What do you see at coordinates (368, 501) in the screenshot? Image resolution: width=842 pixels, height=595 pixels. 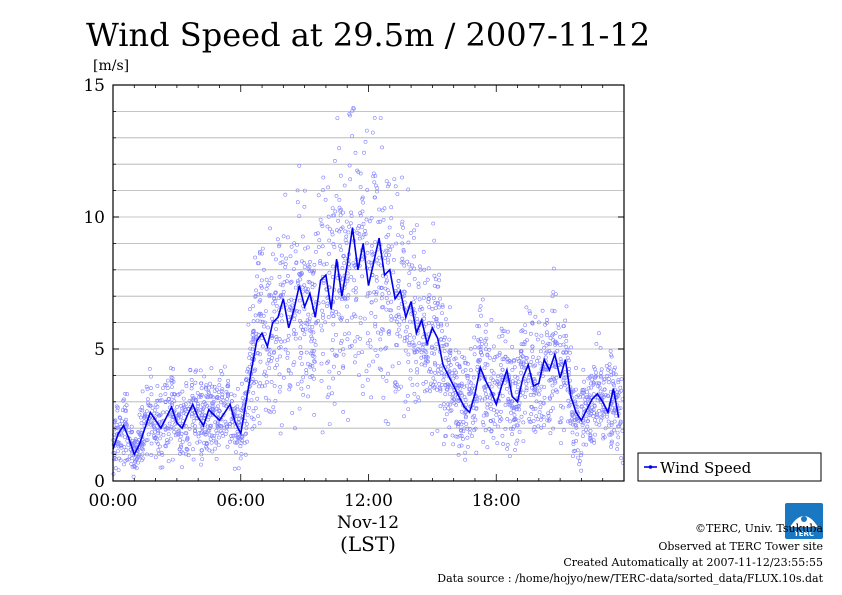 I see `x-tick-label: 12:00` at bounding box center [368, 501].